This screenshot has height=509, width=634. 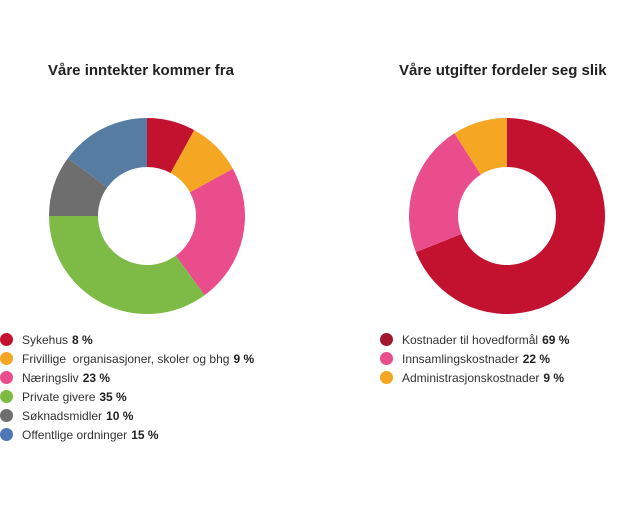 I want to click on legend-value: 15 %, so click(x=145, y=434).